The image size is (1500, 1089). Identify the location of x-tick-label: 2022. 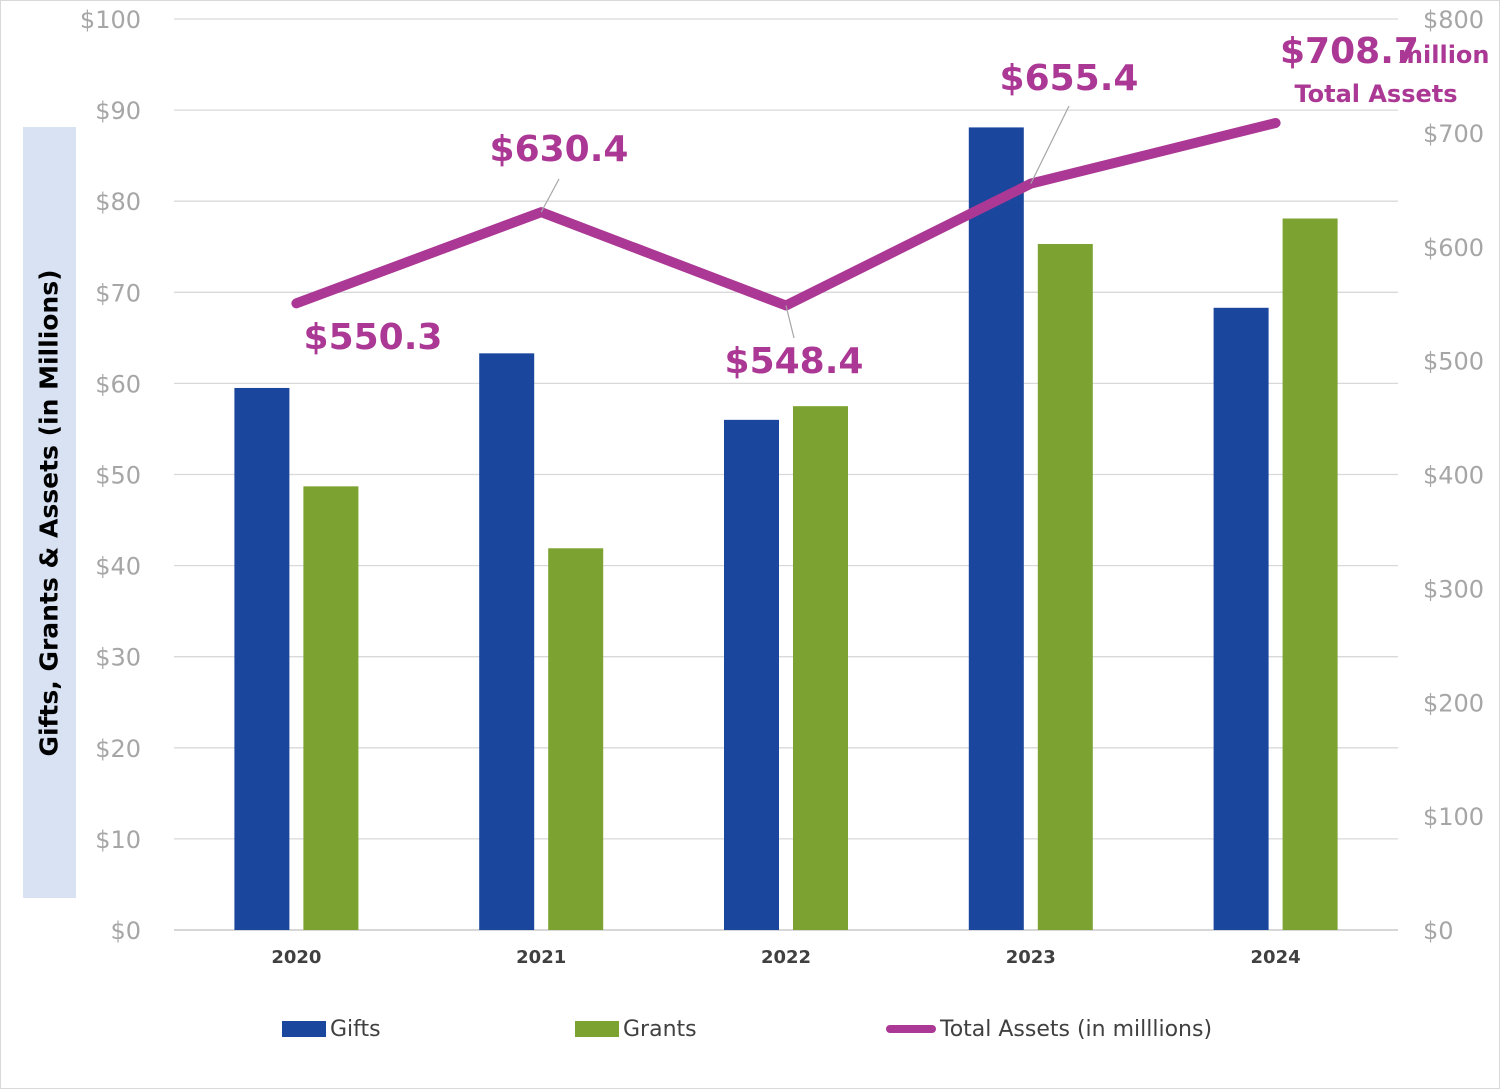
(786, 957).